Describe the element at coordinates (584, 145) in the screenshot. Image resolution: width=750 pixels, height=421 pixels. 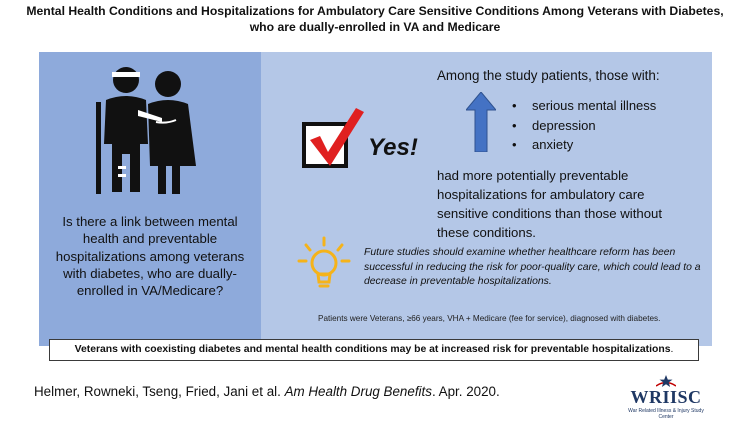
I see `list-item: anxiety` at that location.